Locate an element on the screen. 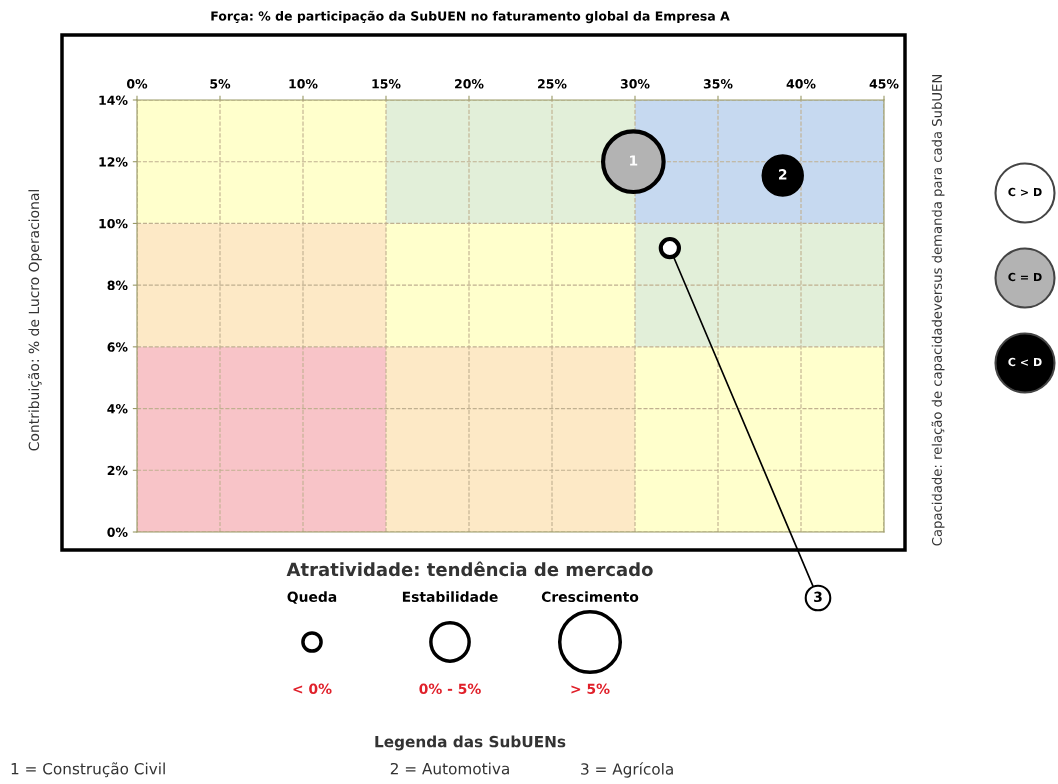 This screenshot has width=1058, height=784. x-axis-title: Força: % de participação da SubUEN no faturamento global da Empresa A is located at coordinates (470, 17).